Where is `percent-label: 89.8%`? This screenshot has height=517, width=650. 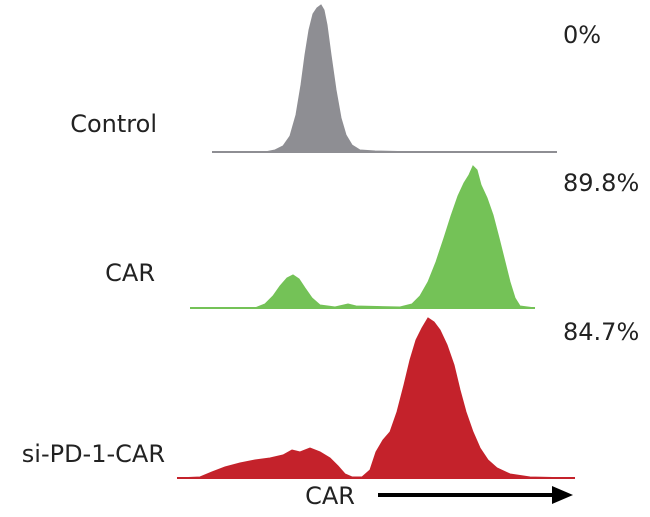
percent-label: 89.8% is located at coordinates (601, 183).